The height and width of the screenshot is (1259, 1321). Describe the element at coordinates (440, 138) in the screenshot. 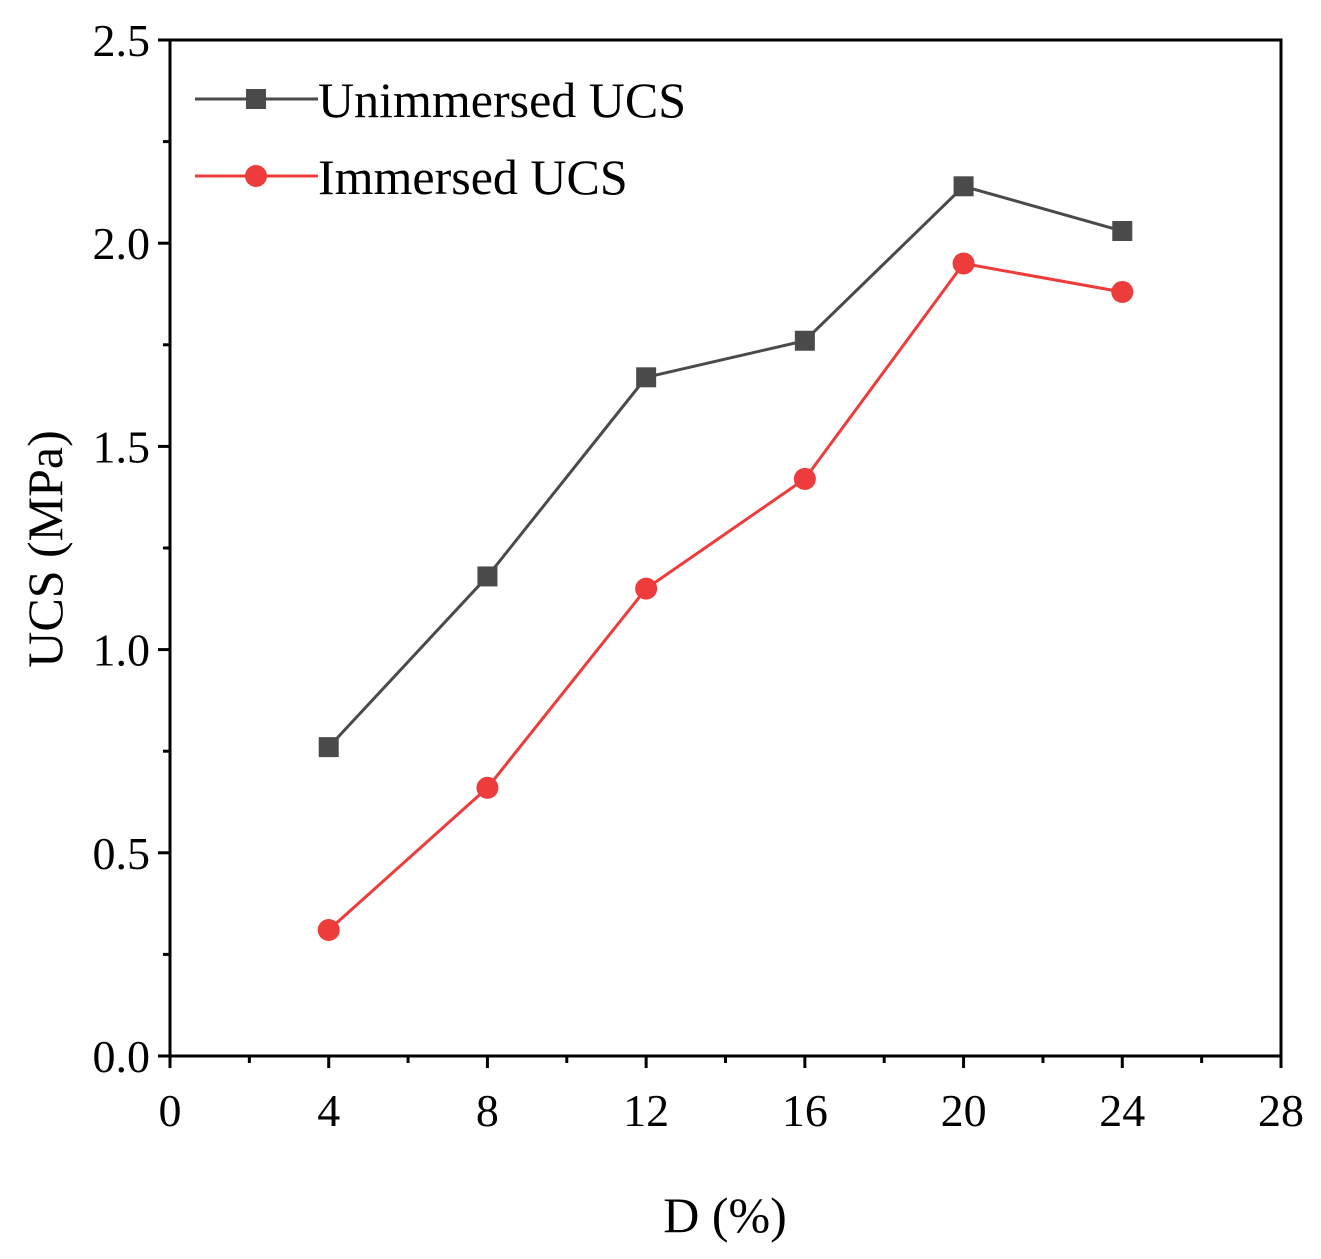

I see `legend: Unimmersed UCS Immersed UCS` at that location.